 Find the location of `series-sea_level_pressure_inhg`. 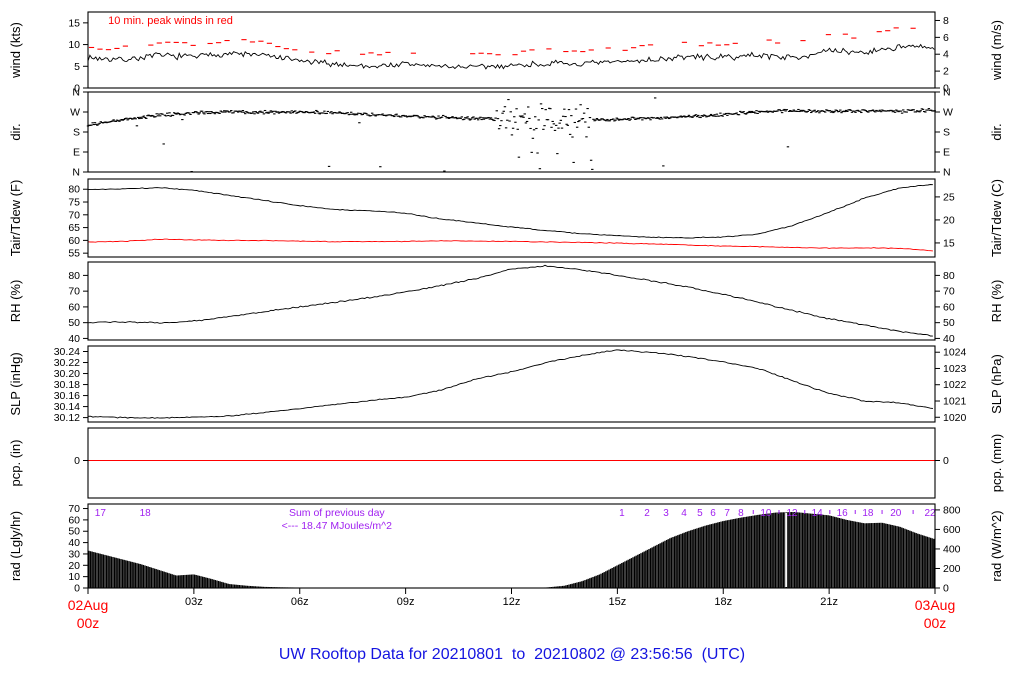

series-sea_level_pressure_inhg is located at coordinates (510, 384).